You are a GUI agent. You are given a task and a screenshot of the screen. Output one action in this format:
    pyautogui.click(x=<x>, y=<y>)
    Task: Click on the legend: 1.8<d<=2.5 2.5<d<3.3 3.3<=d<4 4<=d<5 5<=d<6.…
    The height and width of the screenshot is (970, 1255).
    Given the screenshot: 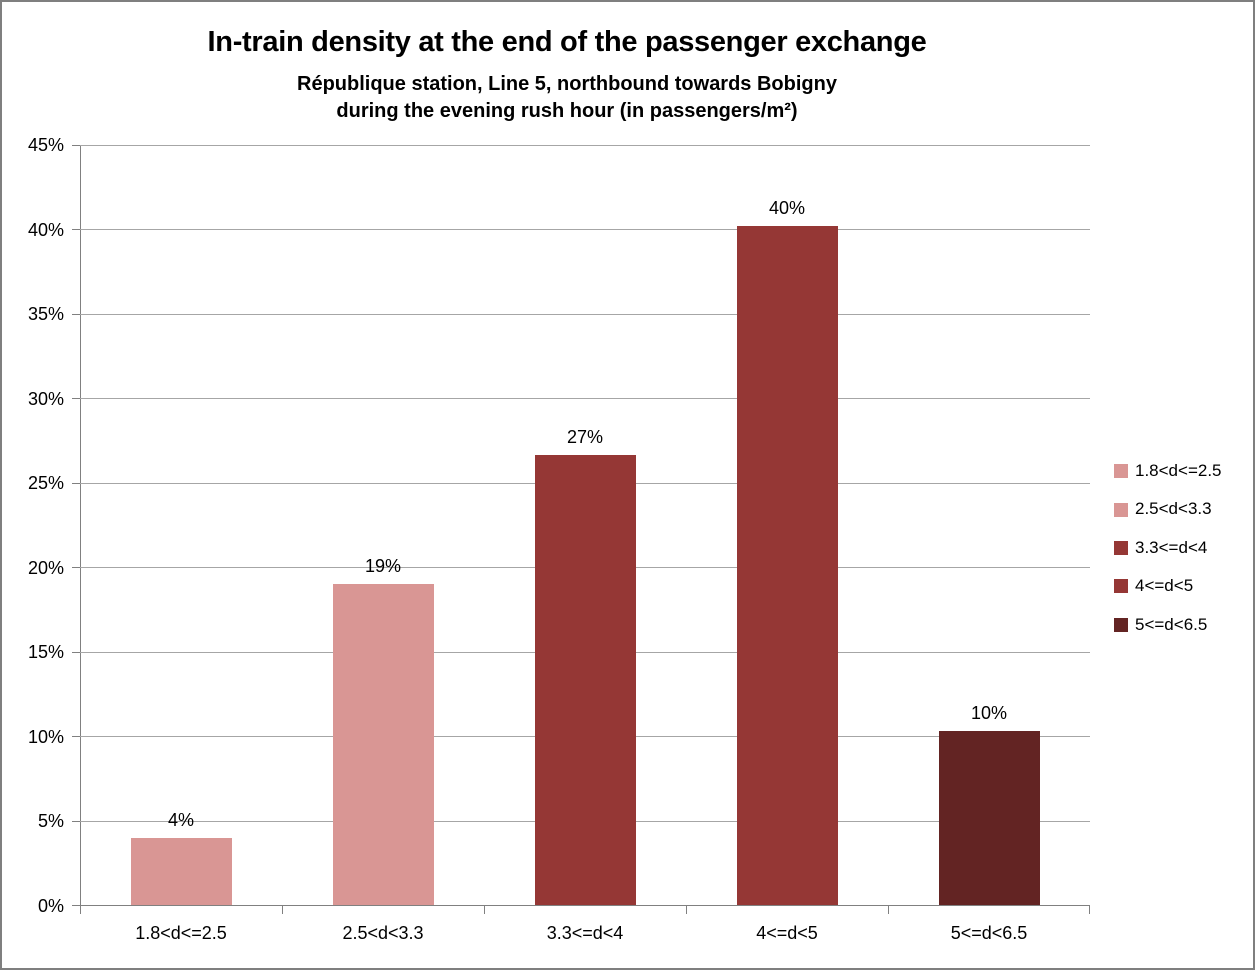 What is the action you would take?
    pyautogui.click(x=1168, y=557)
    